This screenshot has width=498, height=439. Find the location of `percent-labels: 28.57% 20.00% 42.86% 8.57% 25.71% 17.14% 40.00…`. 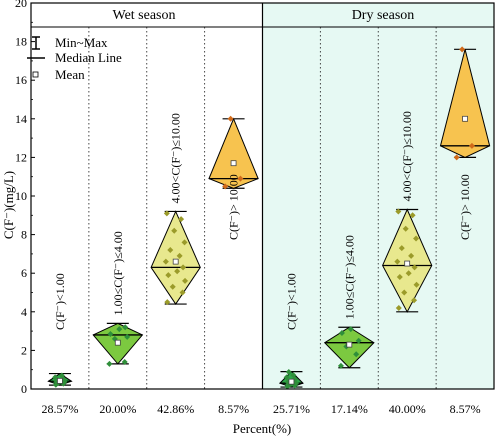

percent-labels: 28.57% 20.00% 42.86% 8.57% 25.71% 17.14% 40.00… is located at coordinates (260, 409).